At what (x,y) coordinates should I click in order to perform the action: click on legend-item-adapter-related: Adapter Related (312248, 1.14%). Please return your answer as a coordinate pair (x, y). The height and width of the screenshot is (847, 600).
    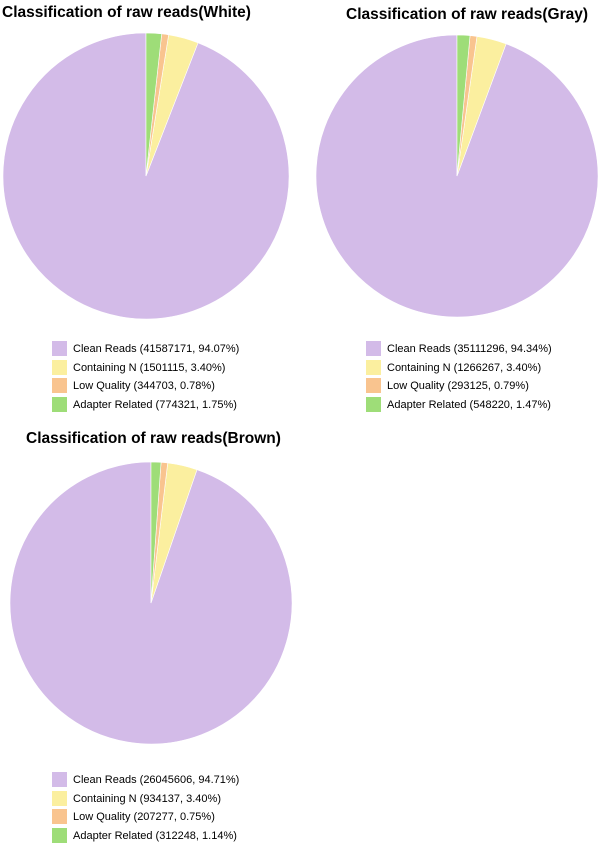
    Looking at the image, I should click on (144, 835).